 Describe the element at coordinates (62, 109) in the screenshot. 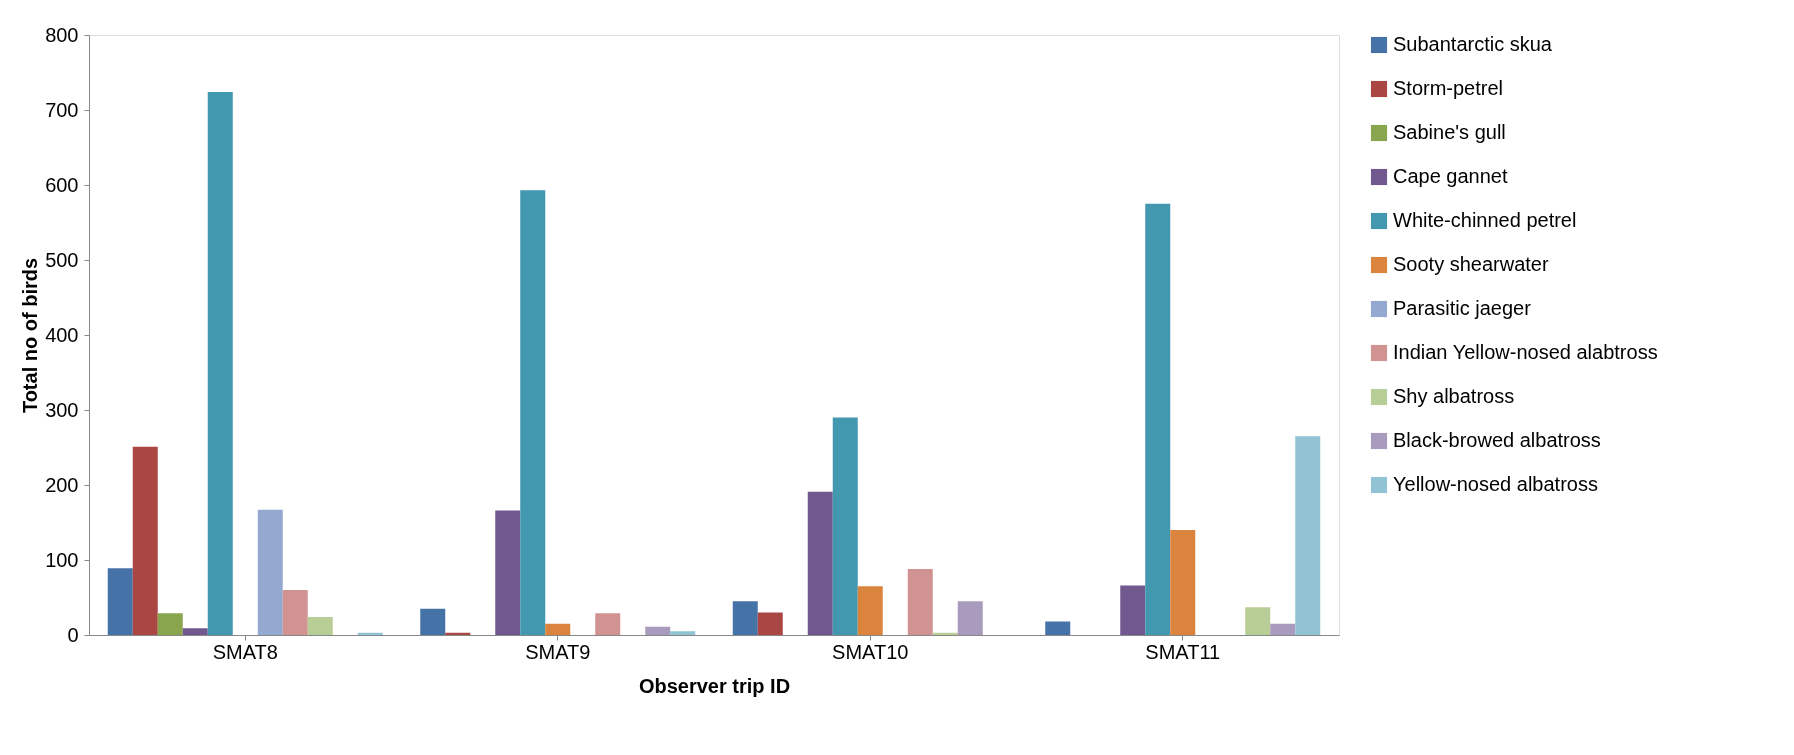

I see `y-tick-label: 700` at that location.